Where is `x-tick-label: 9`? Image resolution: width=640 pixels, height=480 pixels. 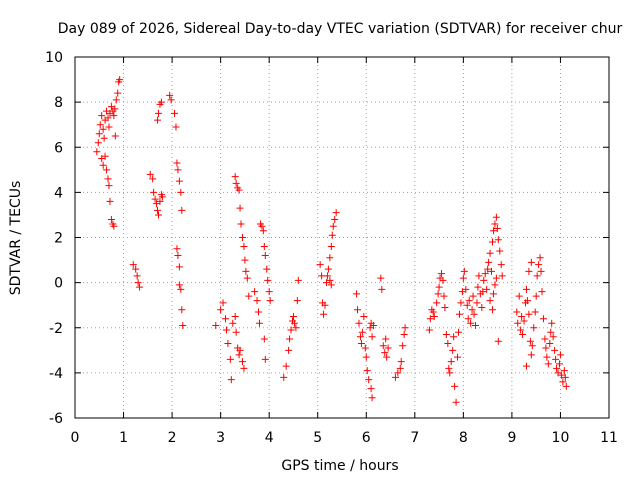 x-tick-label: 9 is located at coordinates (511, 438).